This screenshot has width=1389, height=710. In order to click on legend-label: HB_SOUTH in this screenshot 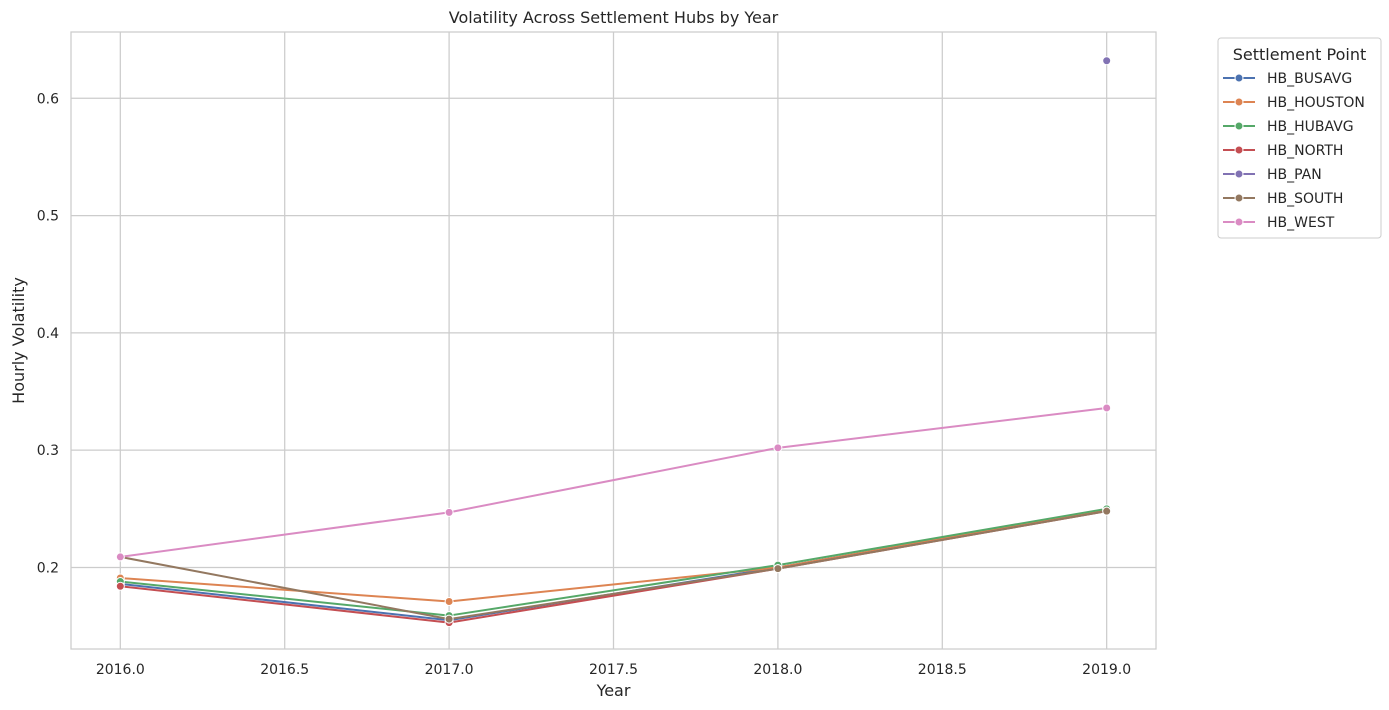, I will do `click(1305, 199)`.